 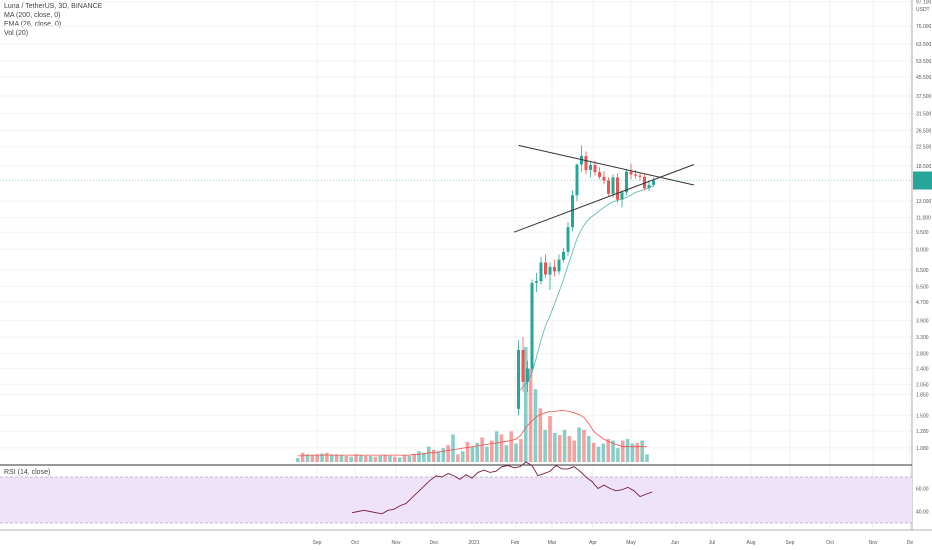 I want to click on price-axis-label: 2.800, so click(x=922, y=354).